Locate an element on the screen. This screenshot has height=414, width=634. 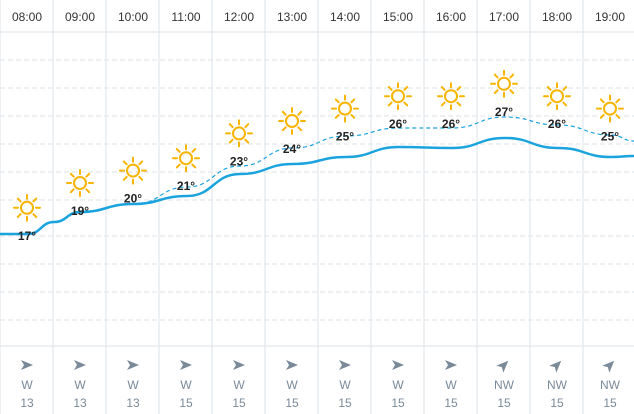
hour-column: 08:00 17° W 13 is located at coordinates (27, 210).